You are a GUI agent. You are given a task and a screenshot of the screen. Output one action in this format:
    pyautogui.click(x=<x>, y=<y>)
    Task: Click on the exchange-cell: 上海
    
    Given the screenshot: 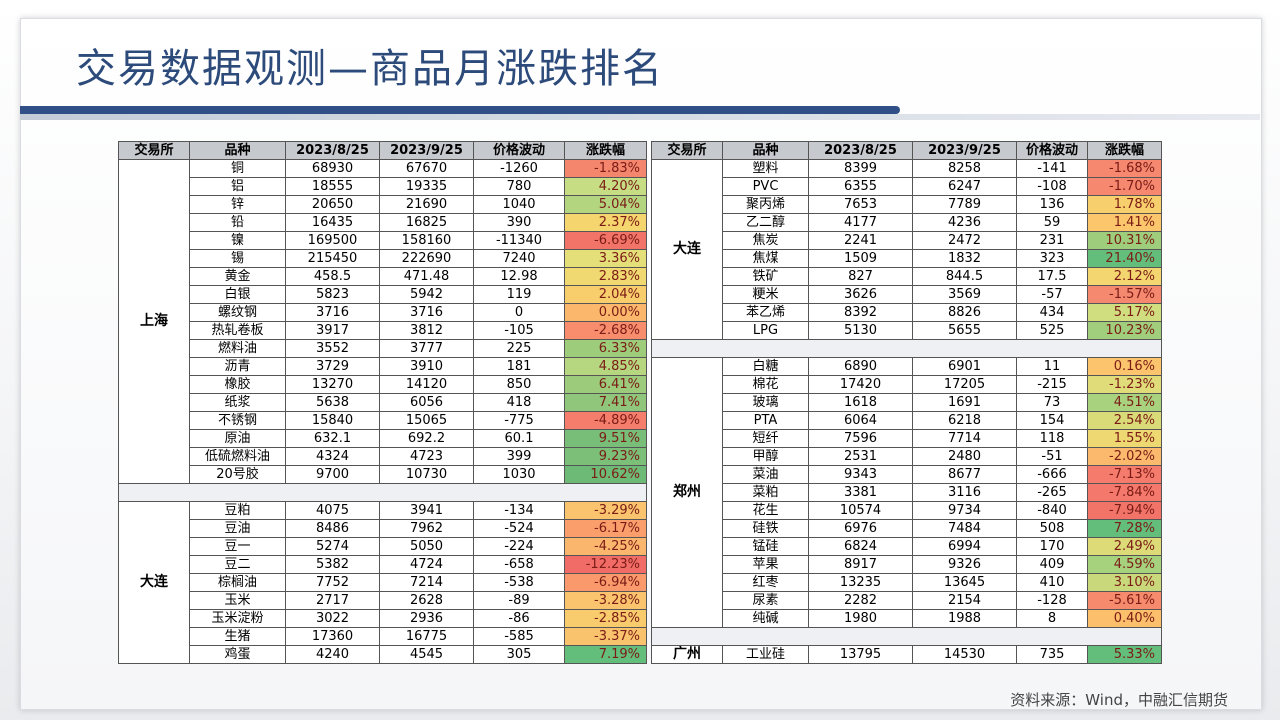 What is the action you would take?
    pyautogui.click(x=154, y=321)
    